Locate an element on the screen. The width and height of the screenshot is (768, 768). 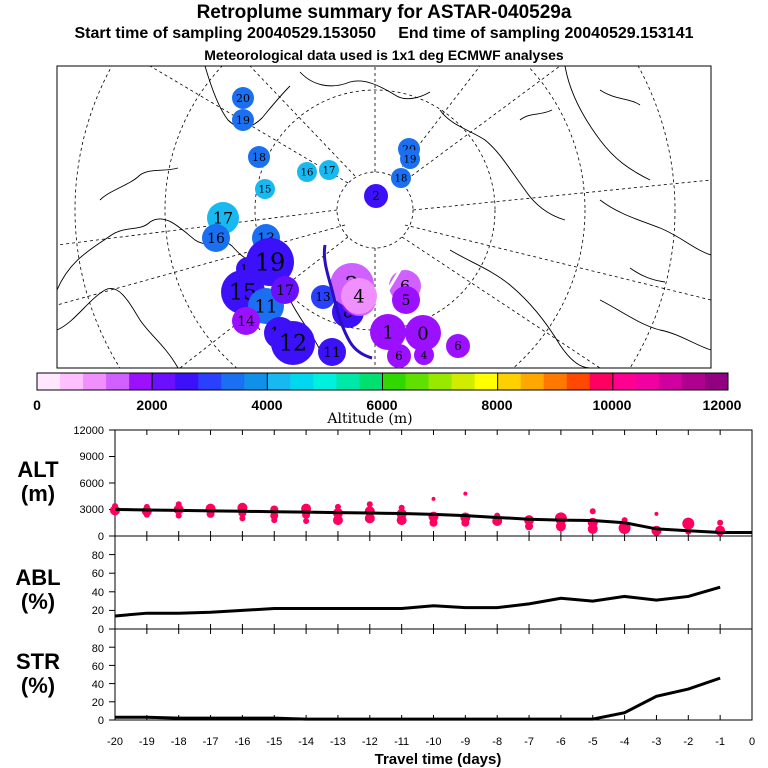
plume-day-label: 20 is located at coordinates (243, 98).